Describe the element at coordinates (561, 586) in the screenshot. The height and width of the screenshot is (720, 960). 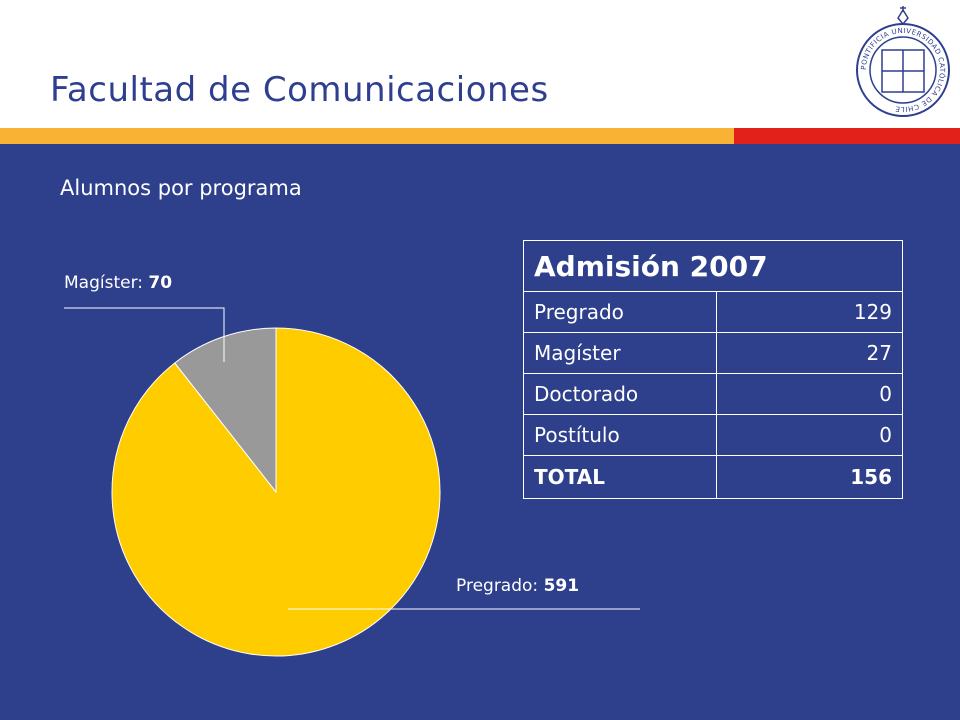
I see `data-label-pregrado-value: 591` at that location.